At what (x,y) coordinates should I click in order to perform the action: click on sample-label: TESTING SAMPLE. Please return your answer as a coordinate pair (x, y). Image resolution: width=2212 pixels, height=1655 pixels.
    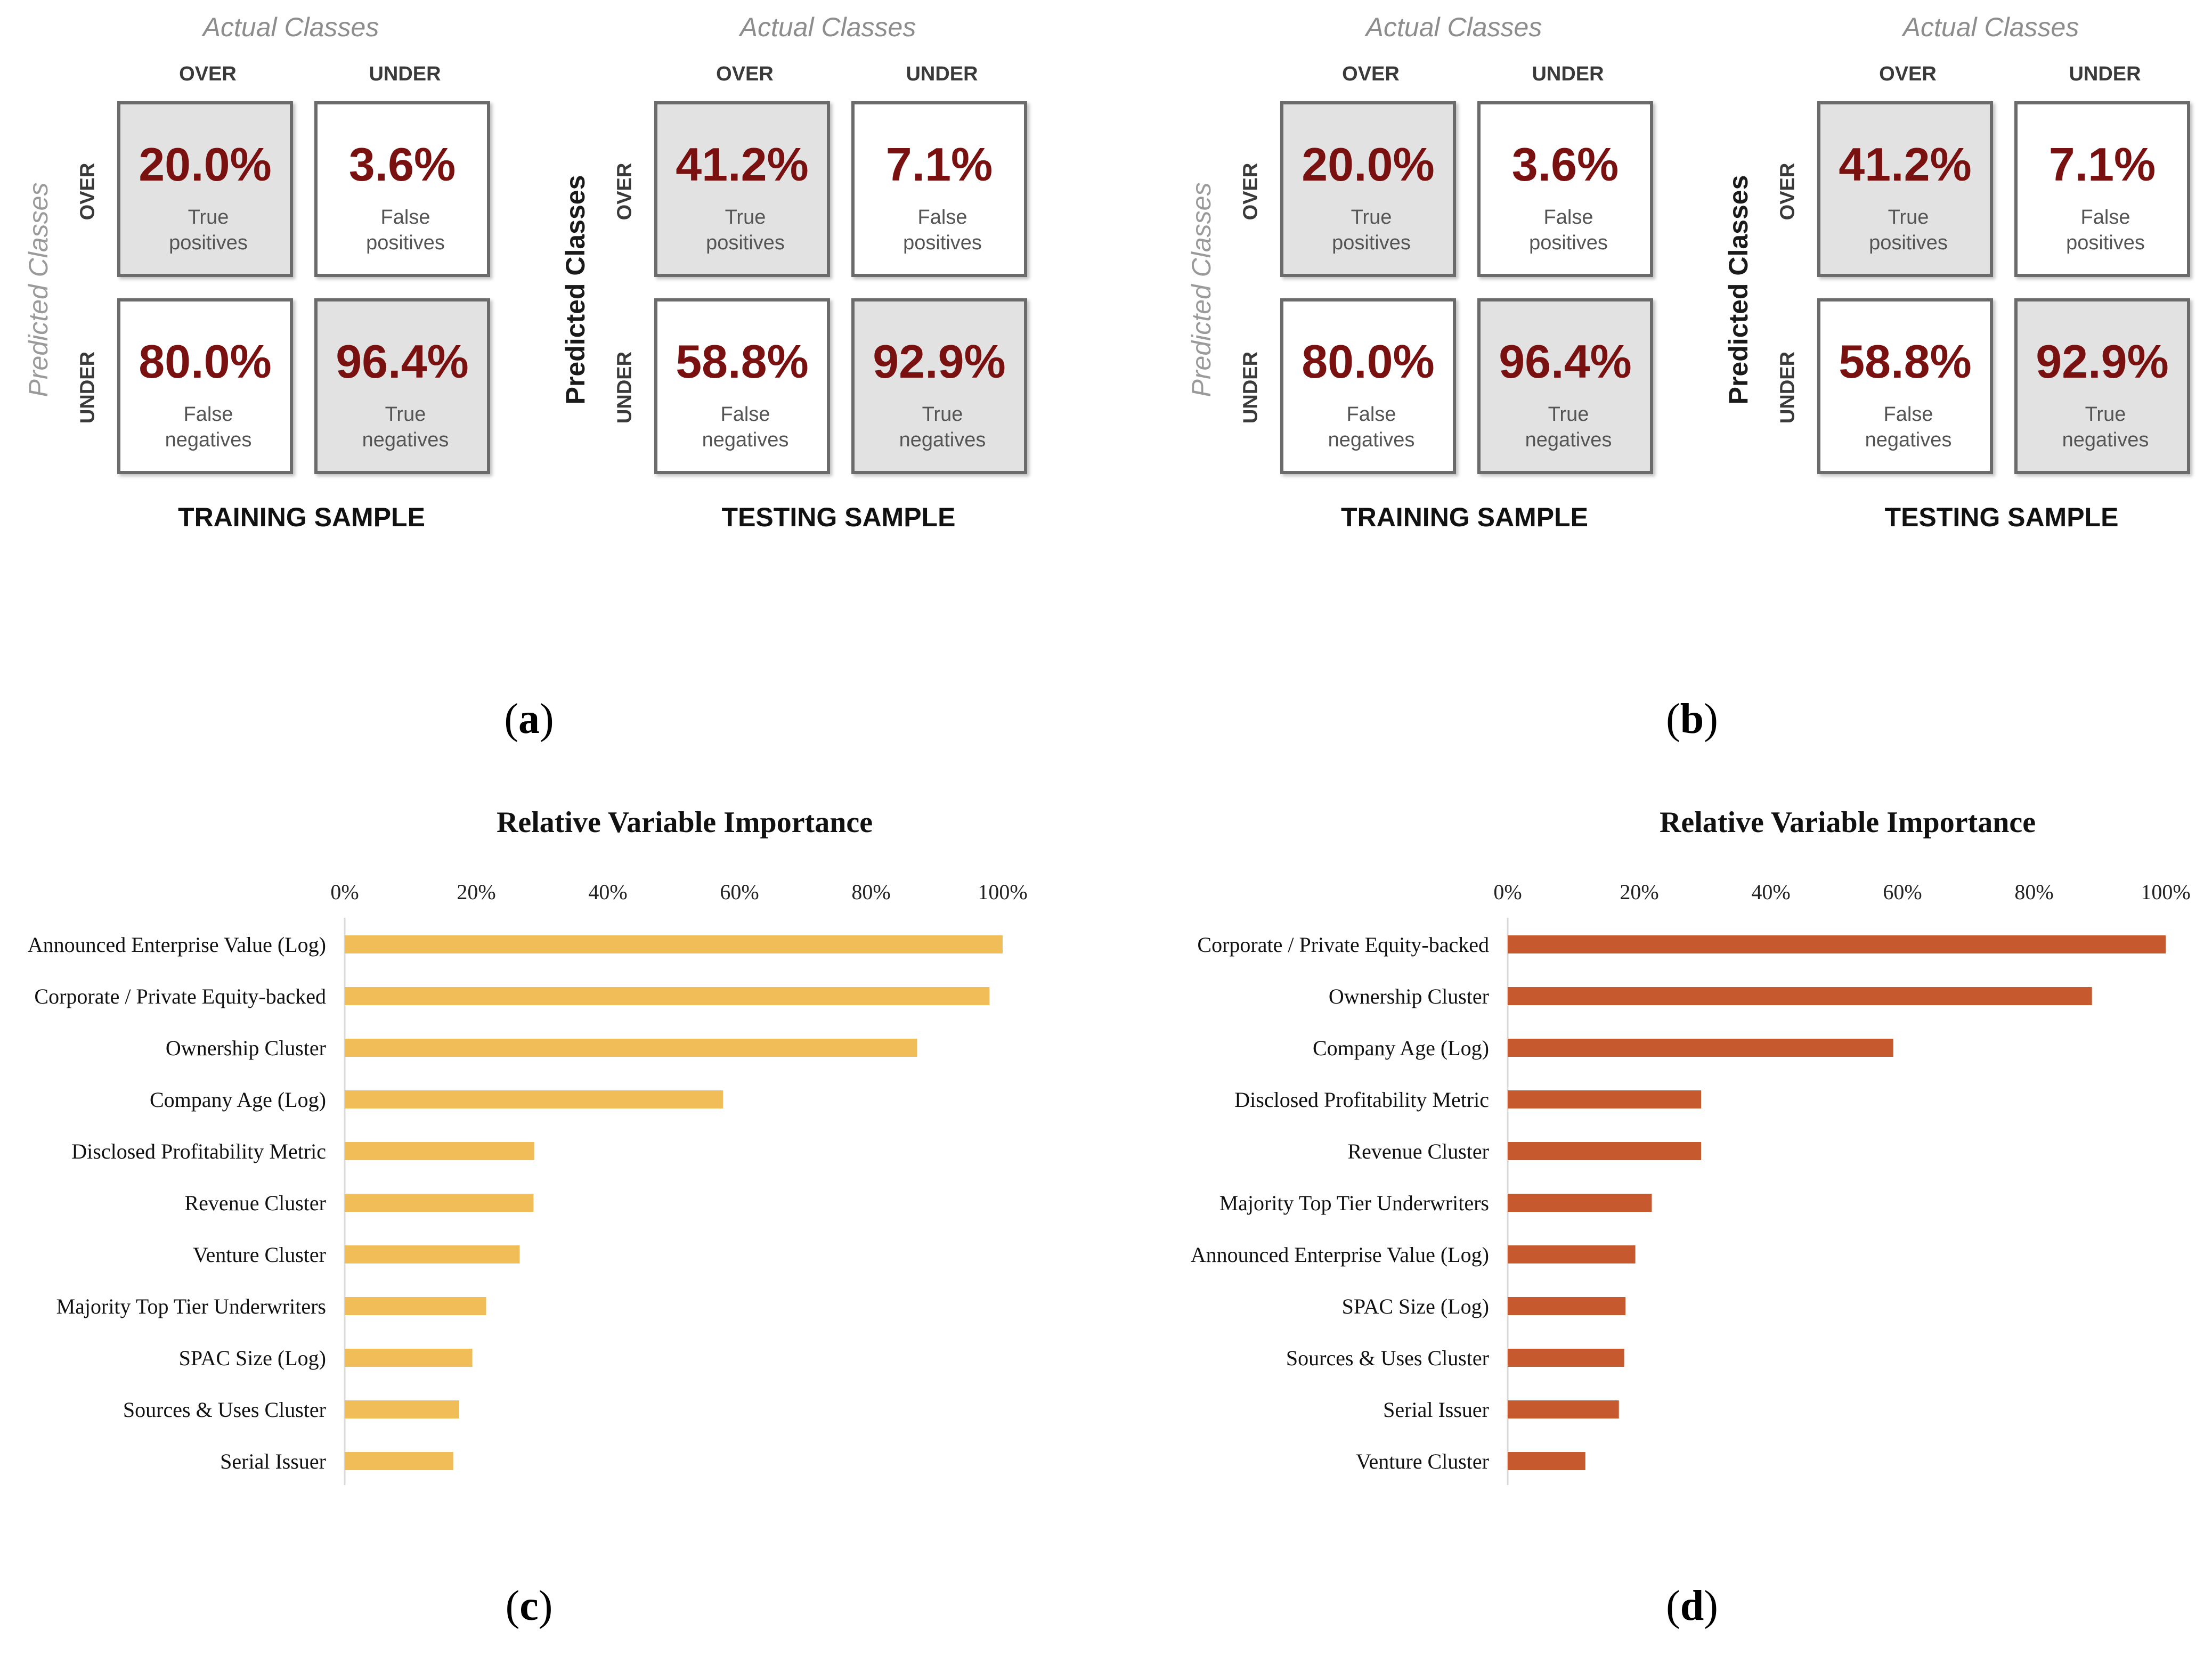
    Looking at the image, I should click on (2001, 517).